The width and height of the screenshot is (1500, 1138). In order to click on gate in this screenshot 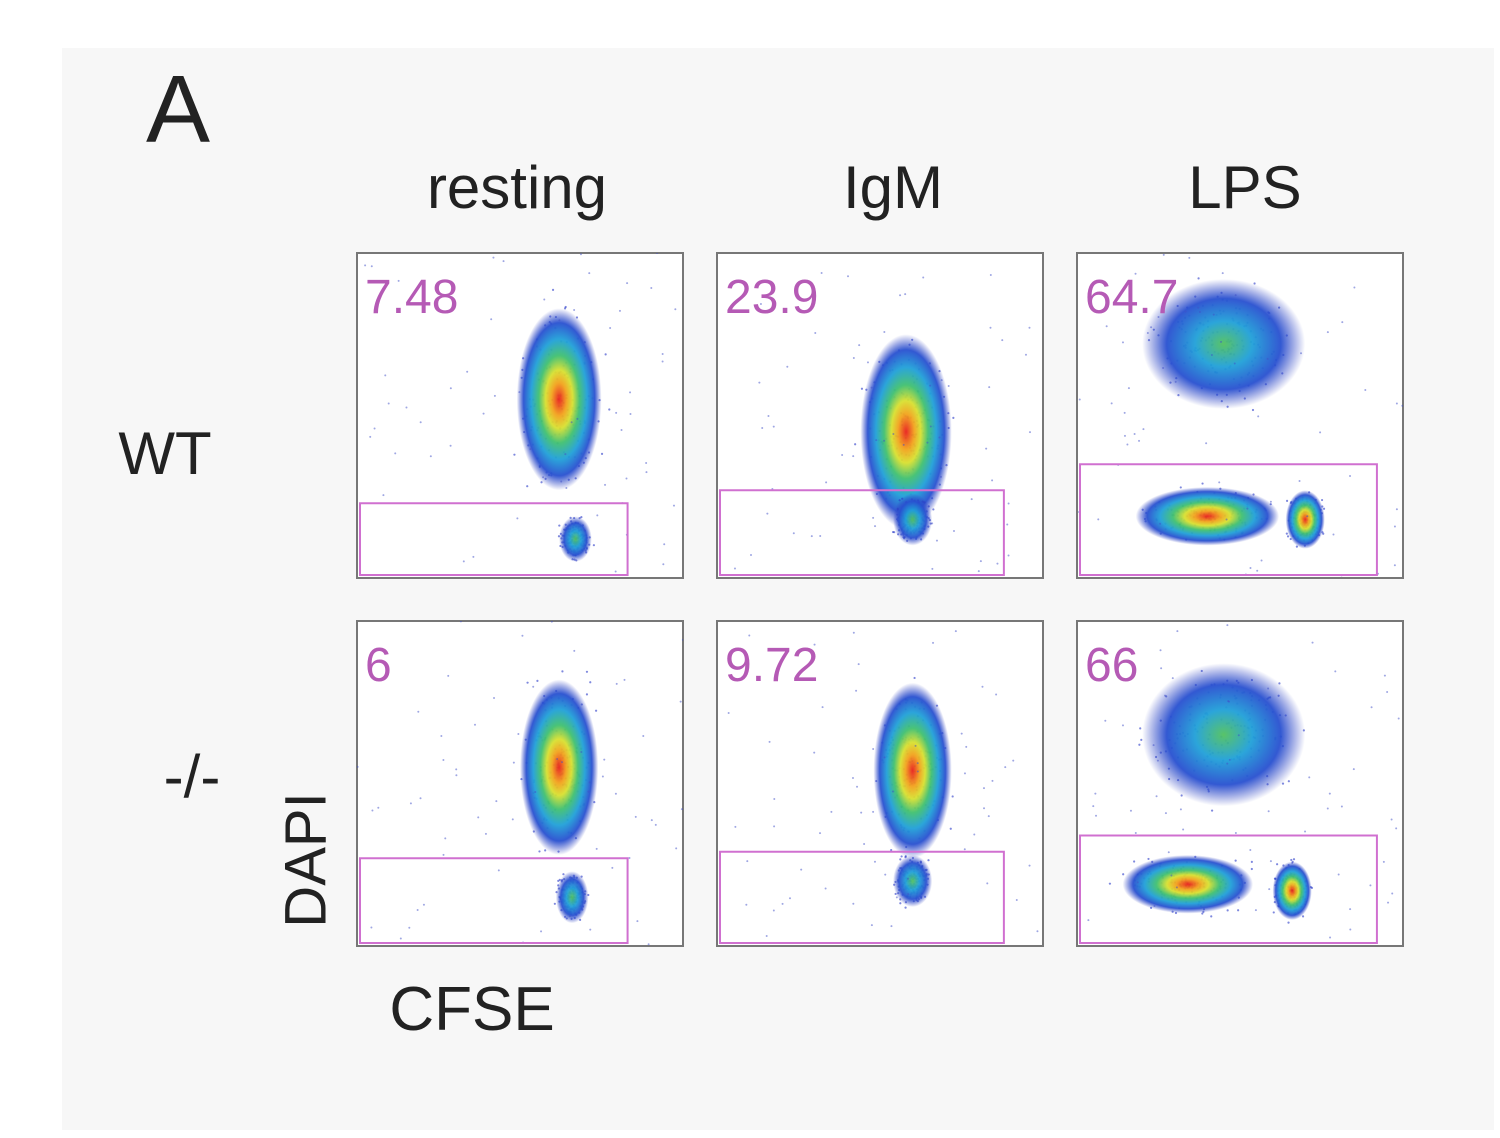, I will do `click(1228, 519)`.